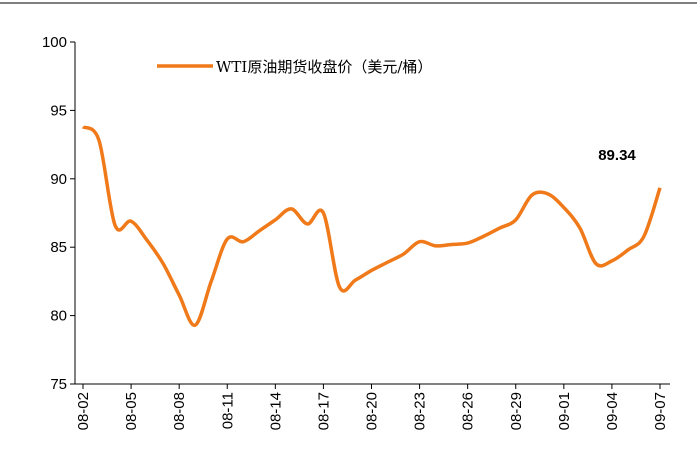 This screenshot has height=464, width=697. What do you see at coordinates (58, 384) in the screenshot?
I see `y-tick-label: 75` at bounding box center [58, 384].